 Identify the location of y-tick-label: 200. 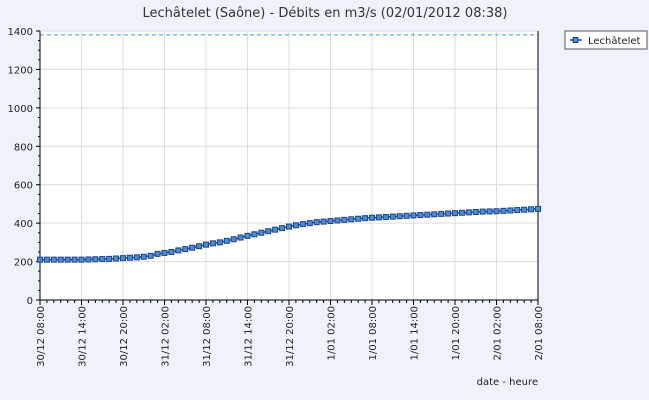
(23, 263).